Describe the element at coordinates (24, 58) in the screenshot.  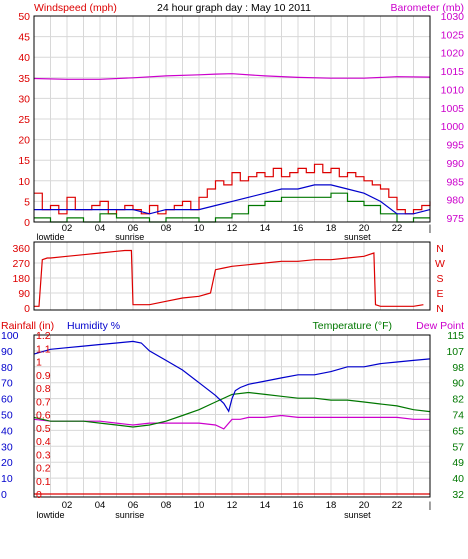
I see `windspeed-tick: 40` at that location.